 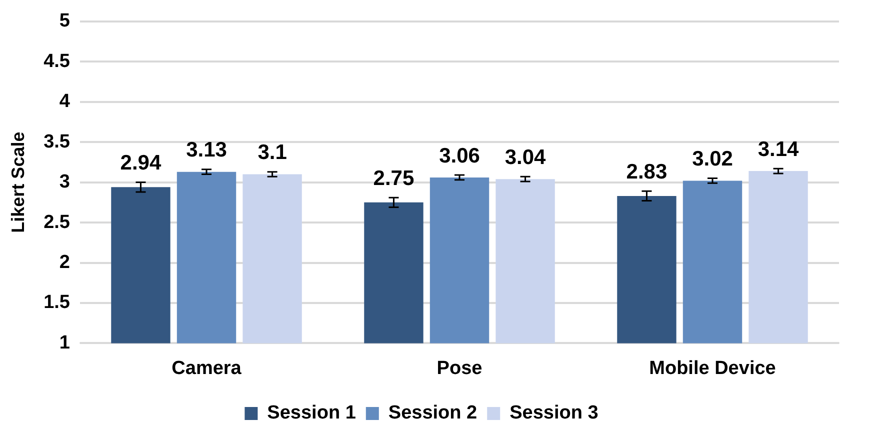 What do you see at coordinates (57, 222) in the screenshot?
I see `y-tick-label: 2.5` at bounding box center [57, 222].